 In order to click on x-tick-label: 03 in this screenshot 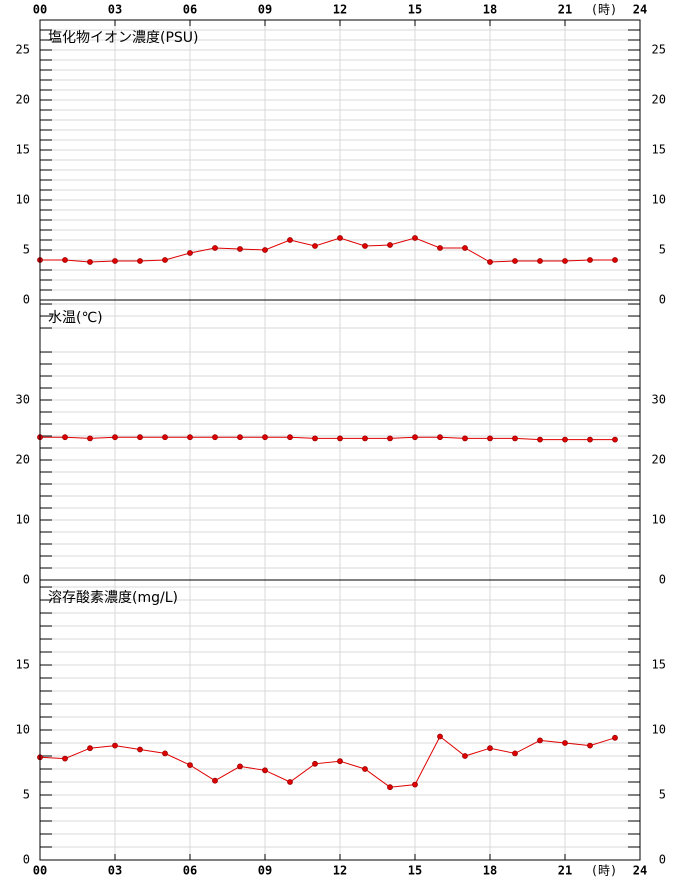, I will do `click(115, 871)`.